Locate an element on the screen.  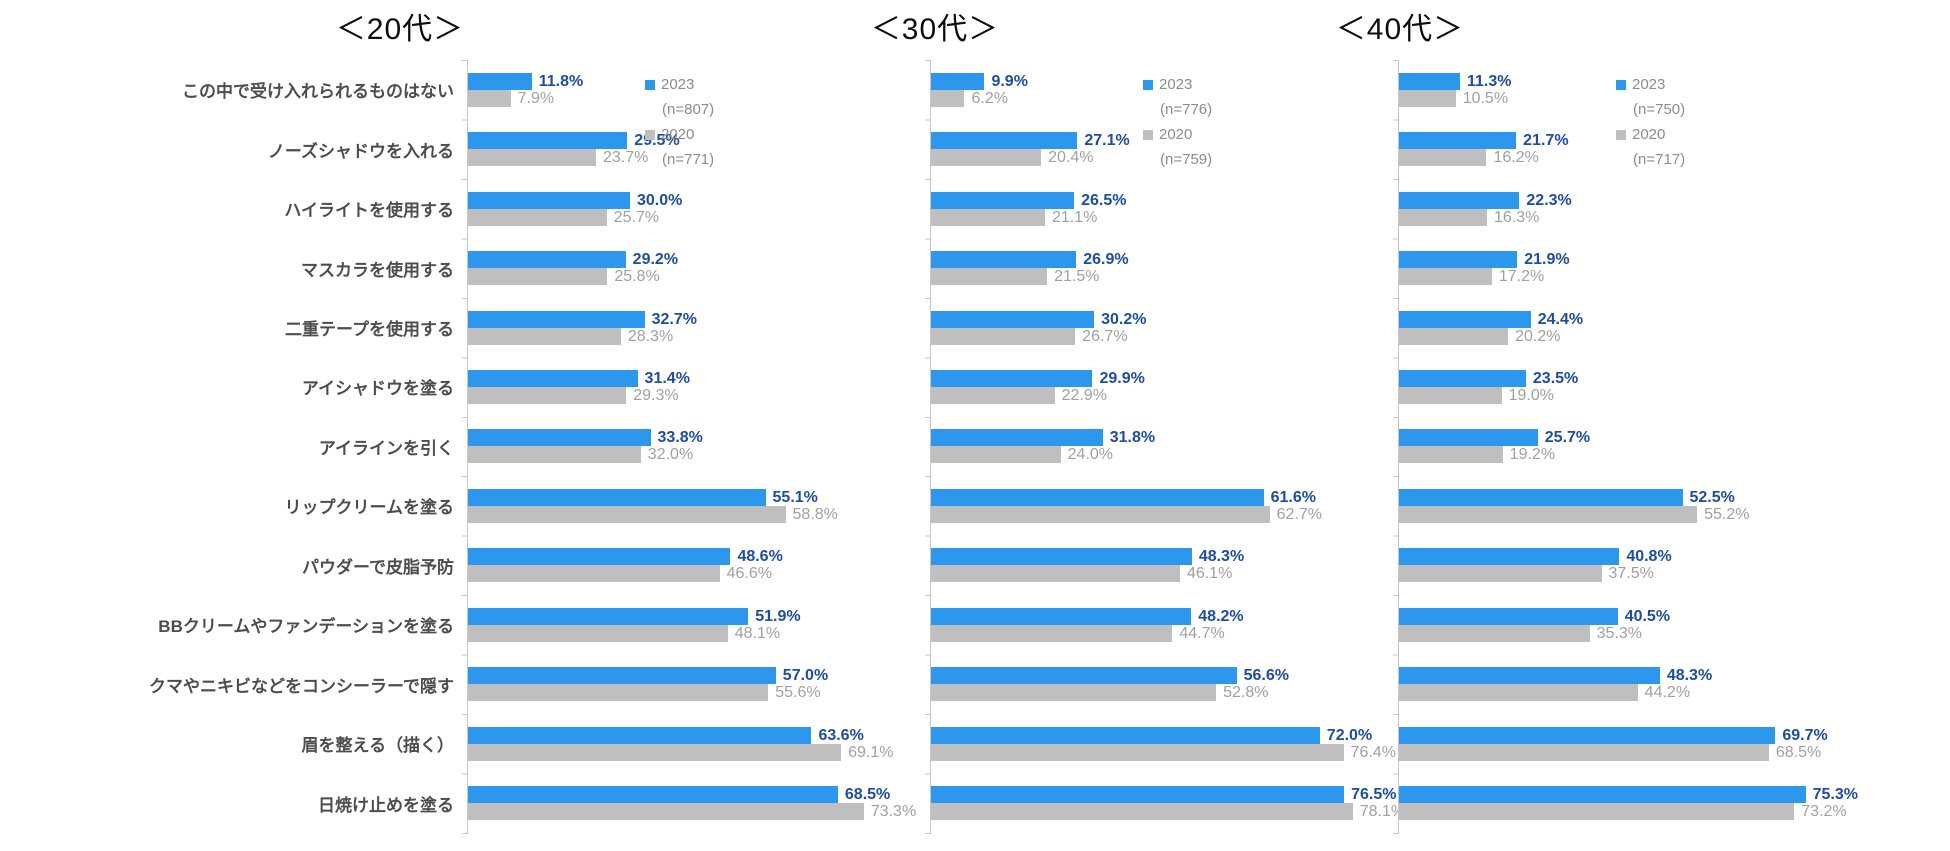
bar-row: 72.0% 76.4% is located at coordinates (1164, 743).